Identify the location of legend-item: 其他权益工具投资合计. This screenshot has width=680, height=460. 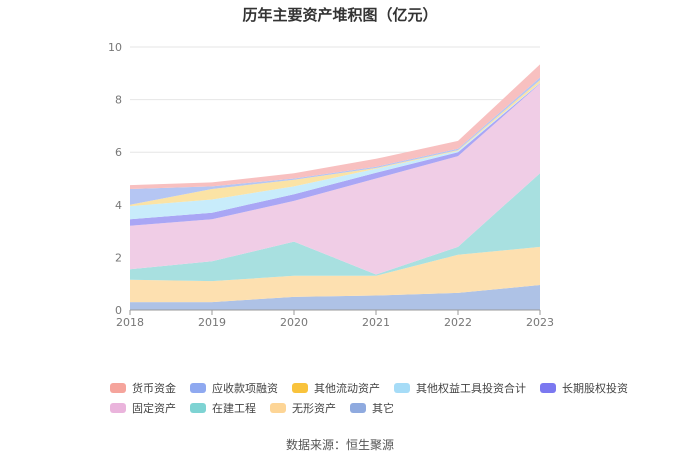
(460, 388).